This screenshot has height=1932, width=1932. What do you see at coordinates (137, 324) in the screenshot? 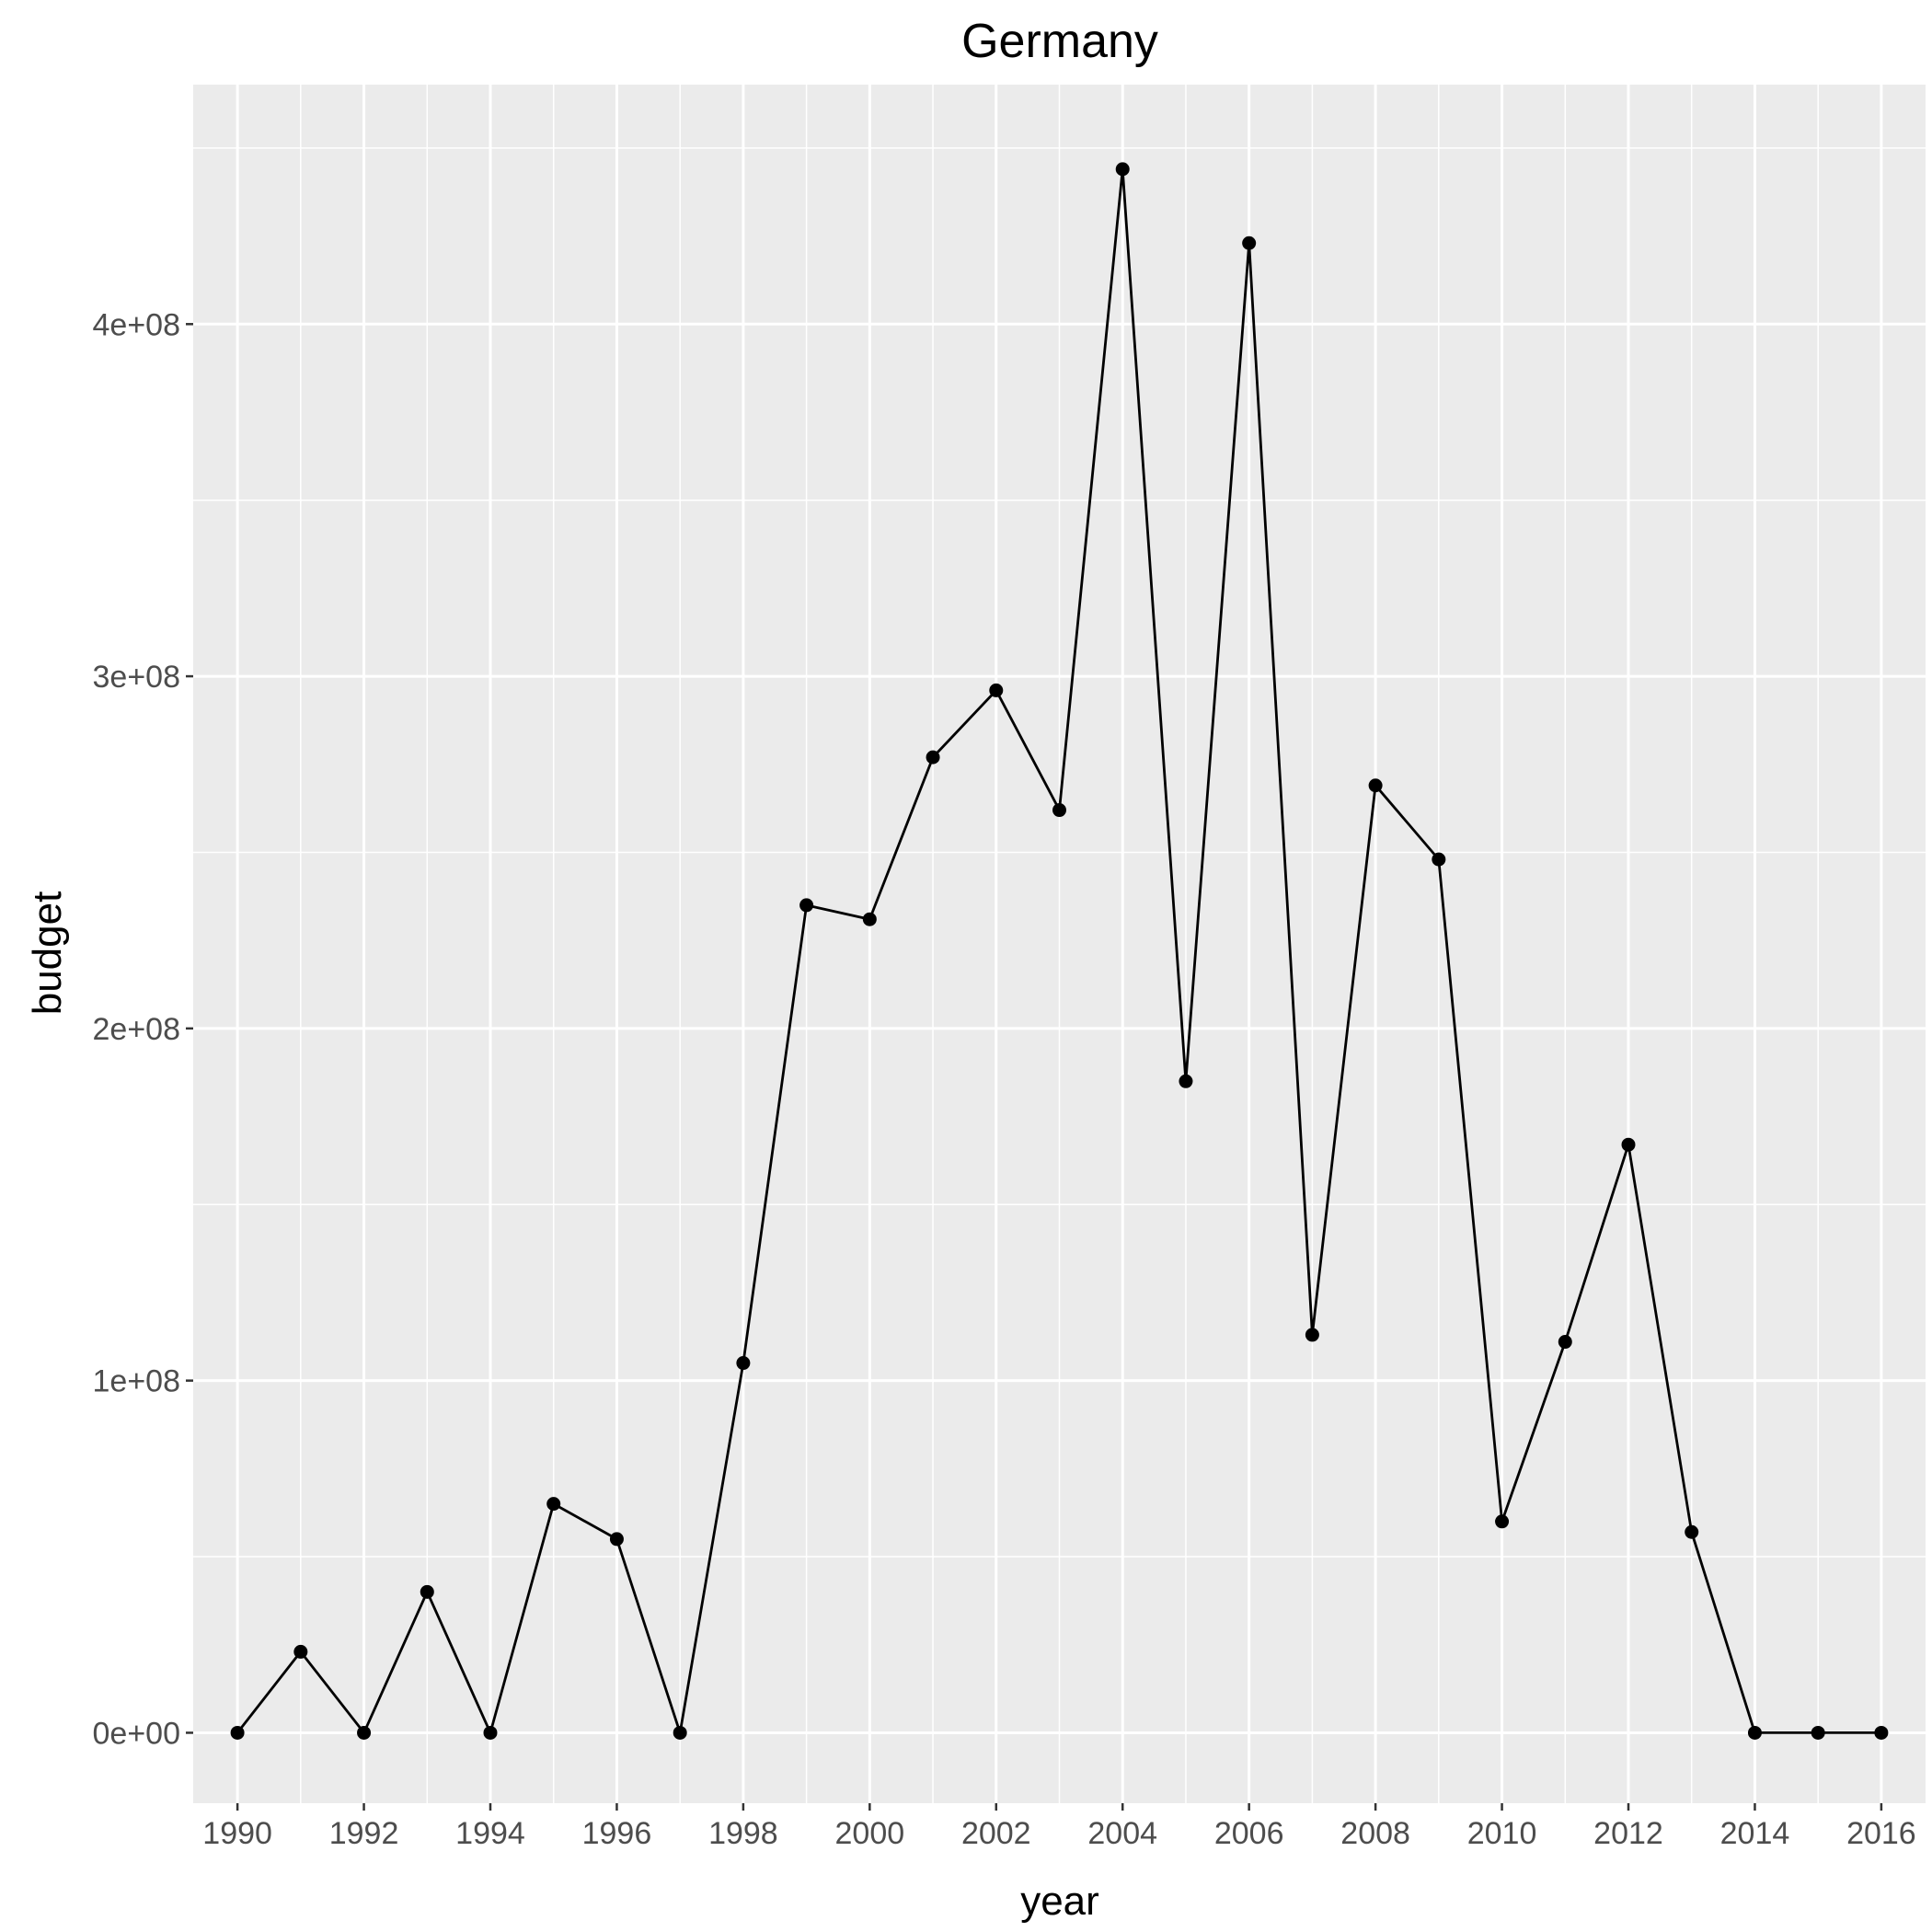
I see `y-tick-label: 4e+08` at bounding box center [137, 324].